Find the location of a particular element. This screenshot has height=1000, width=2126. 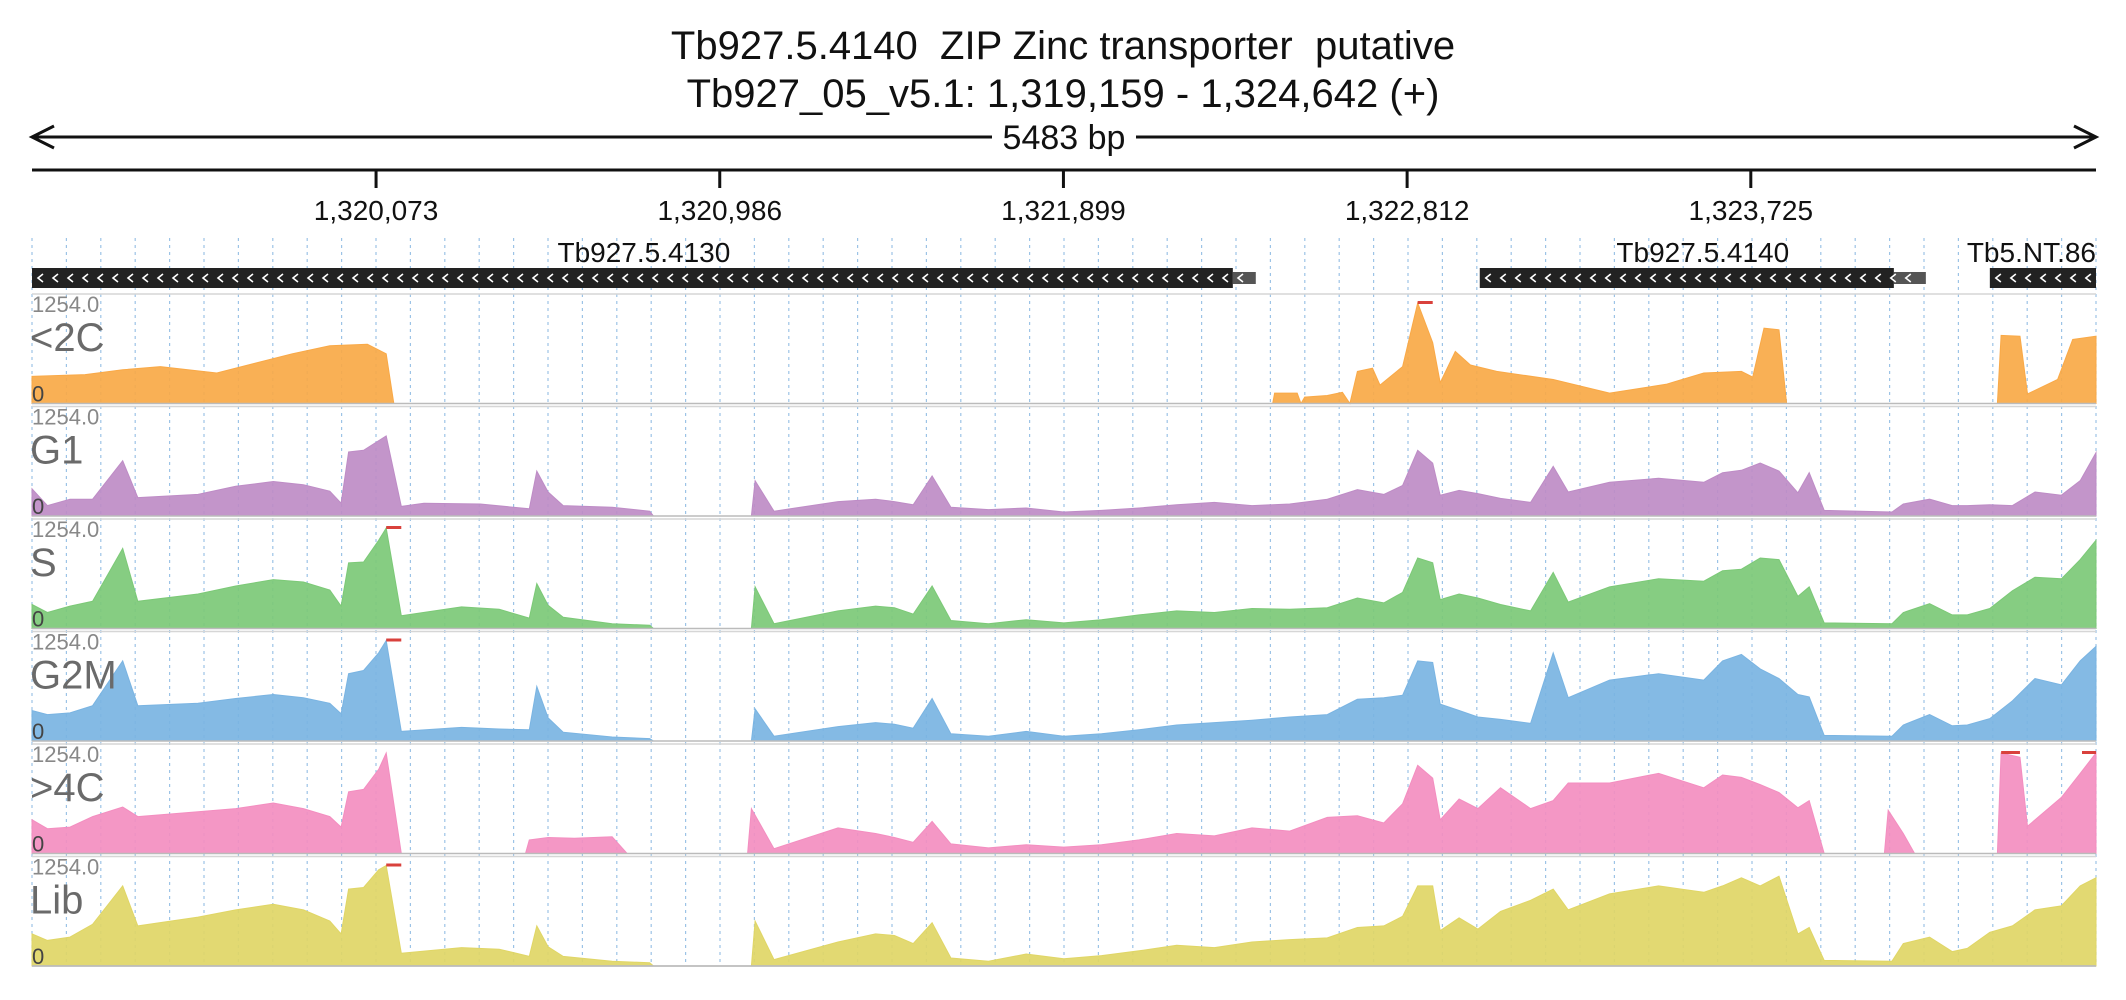

track-ymax-label-4: 1254.0 is located at coordinates (65, 754).